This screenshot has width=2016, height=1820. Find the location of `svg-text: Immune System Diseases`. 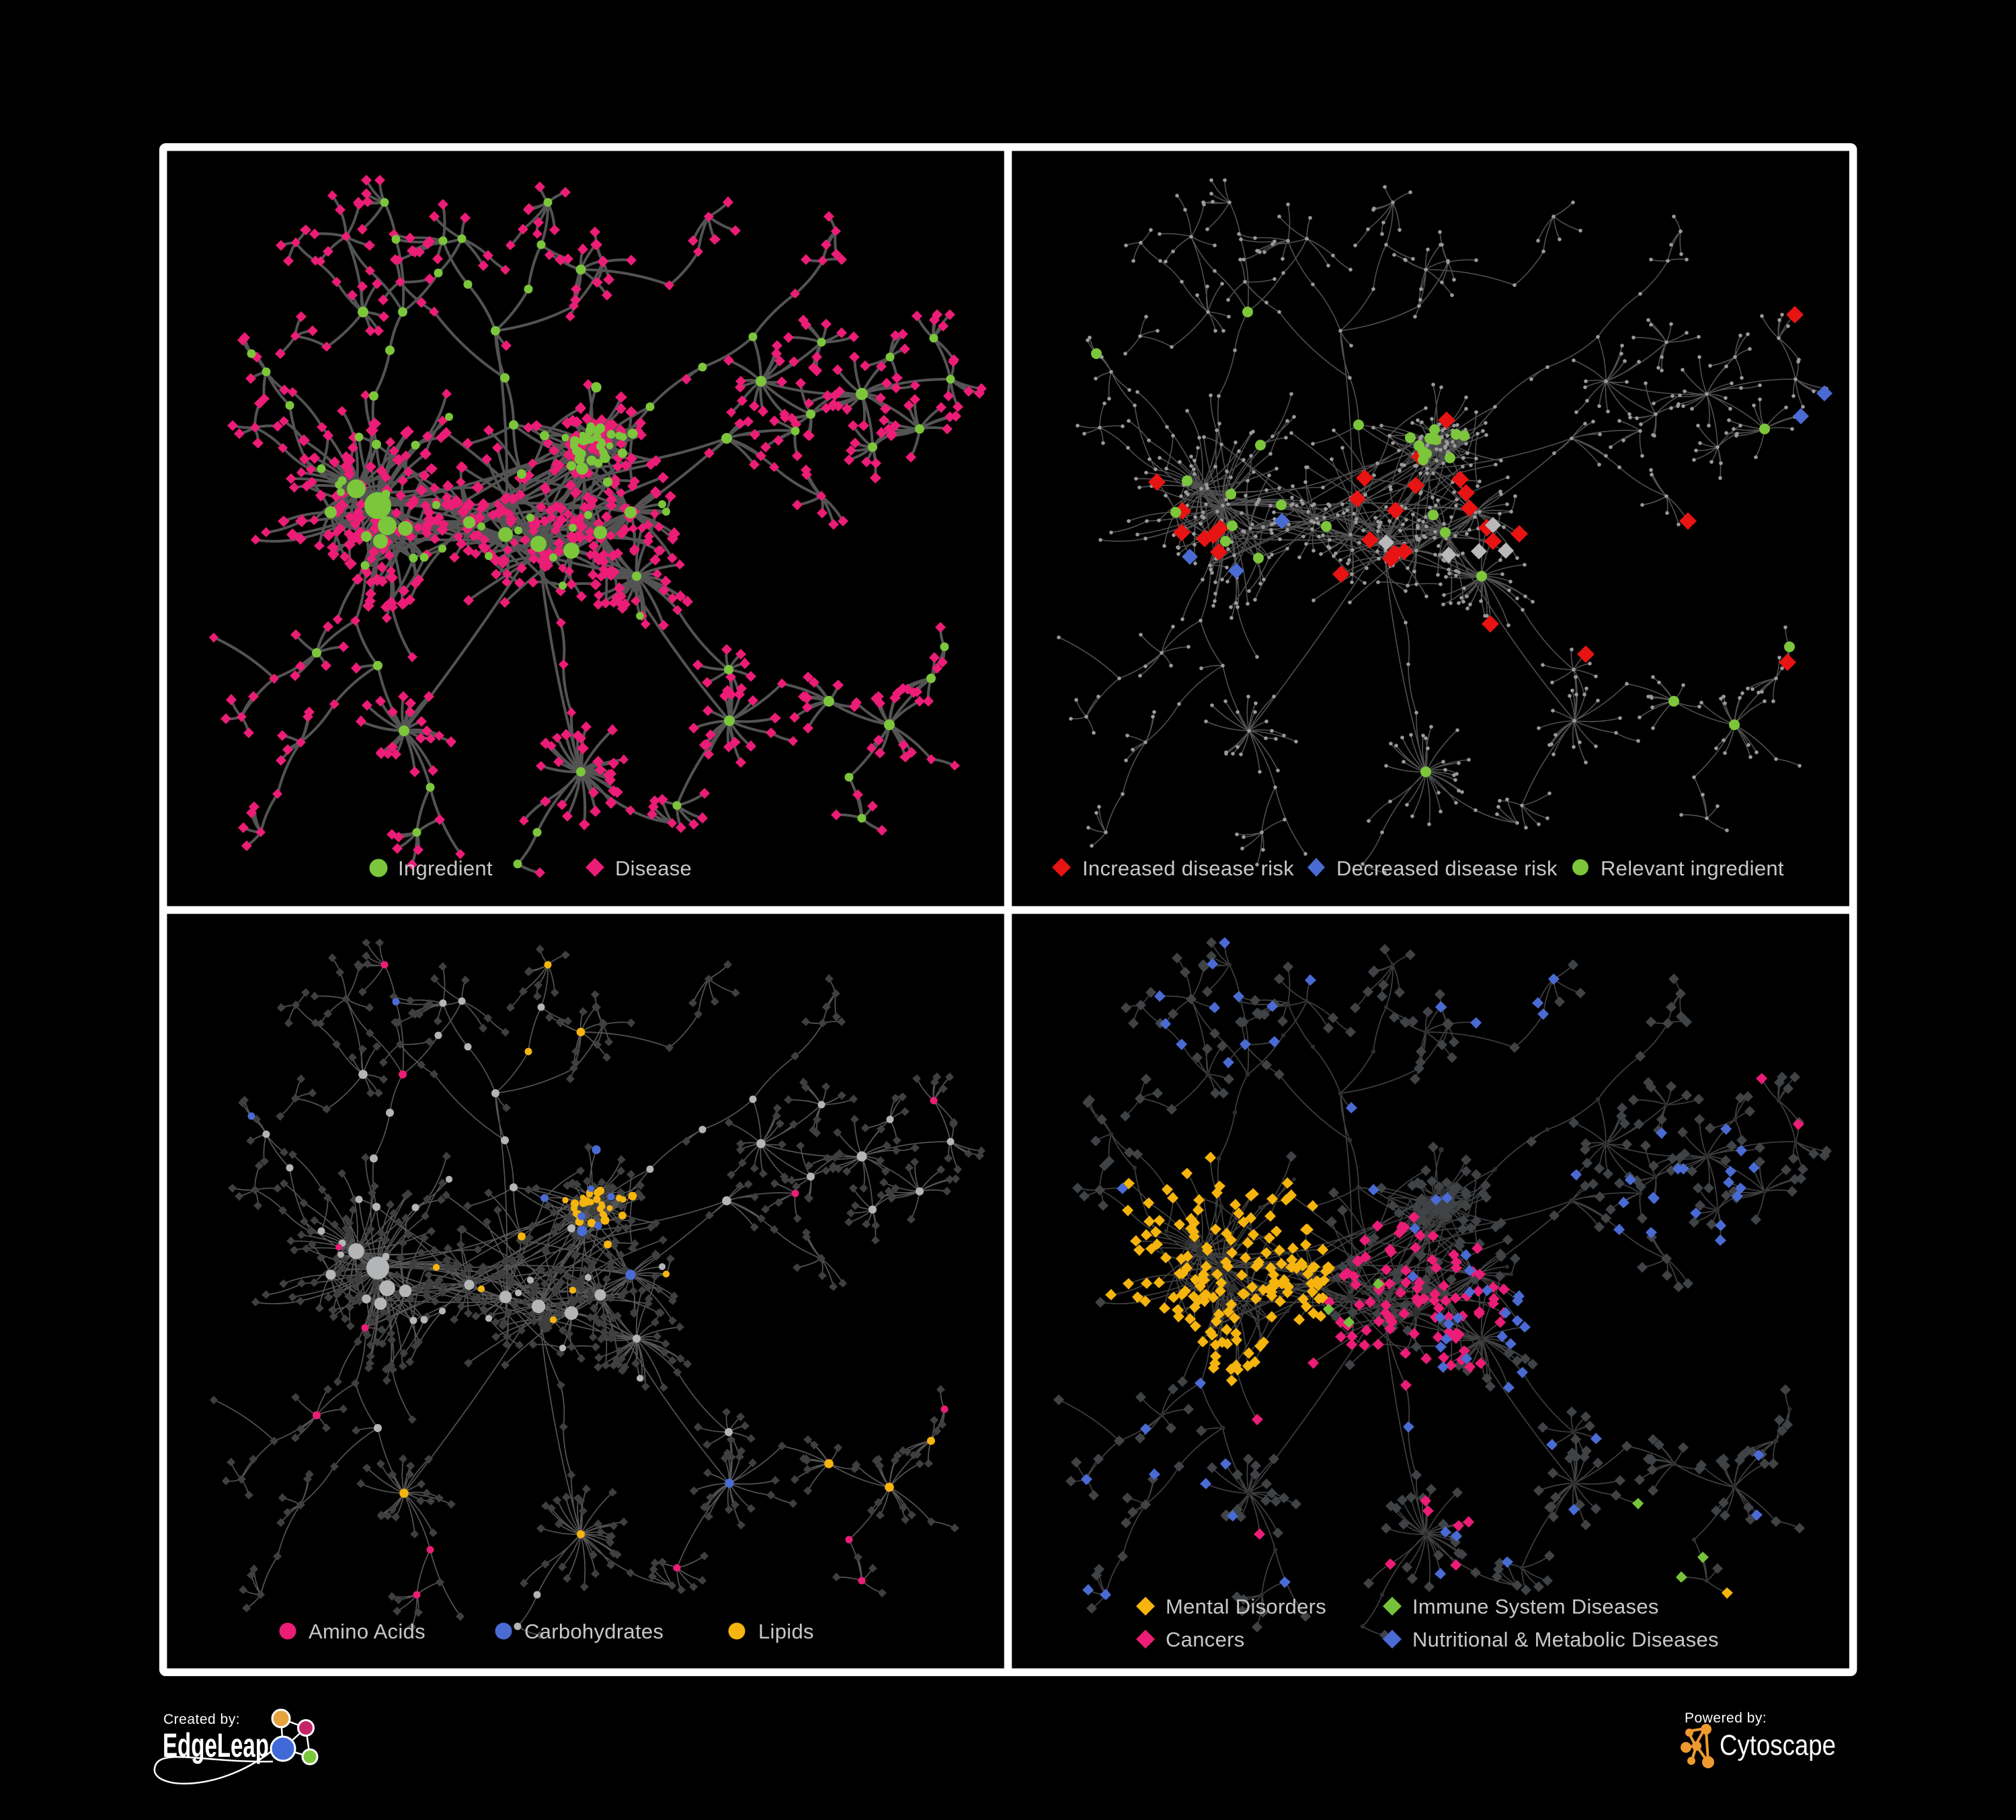

svg-text: Immune System Diseases is located at coordinates (1535, 1606).